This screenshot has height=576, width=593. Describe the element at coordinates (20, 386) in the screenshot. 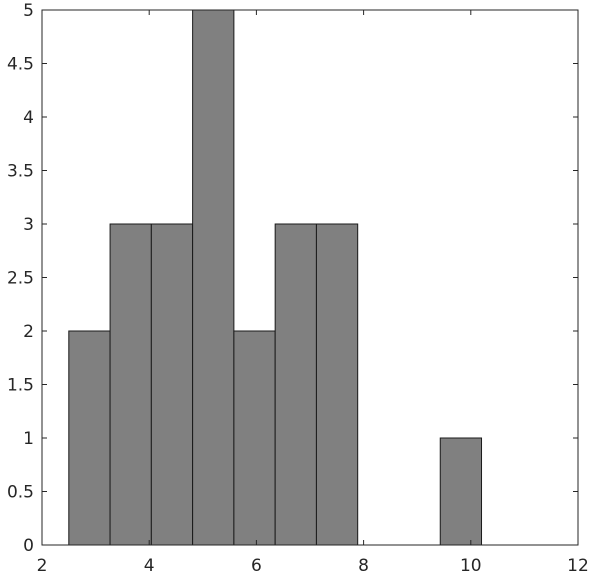

I see `y-tick-label: 1.5` at that location.